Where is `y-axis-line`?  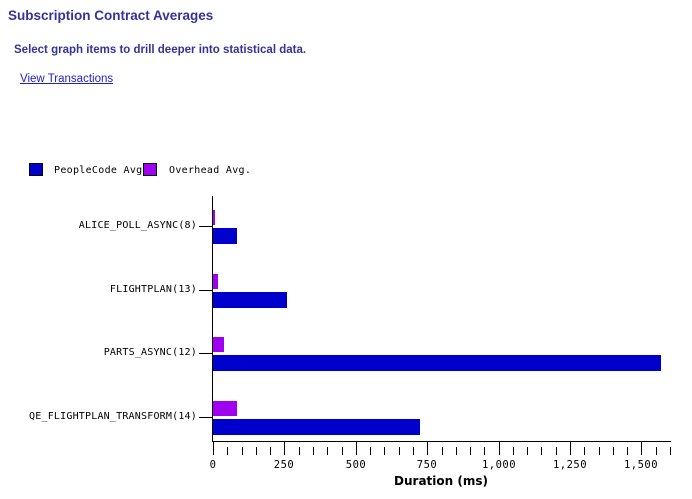
y-axis-line is located at coordinates (212, 319).